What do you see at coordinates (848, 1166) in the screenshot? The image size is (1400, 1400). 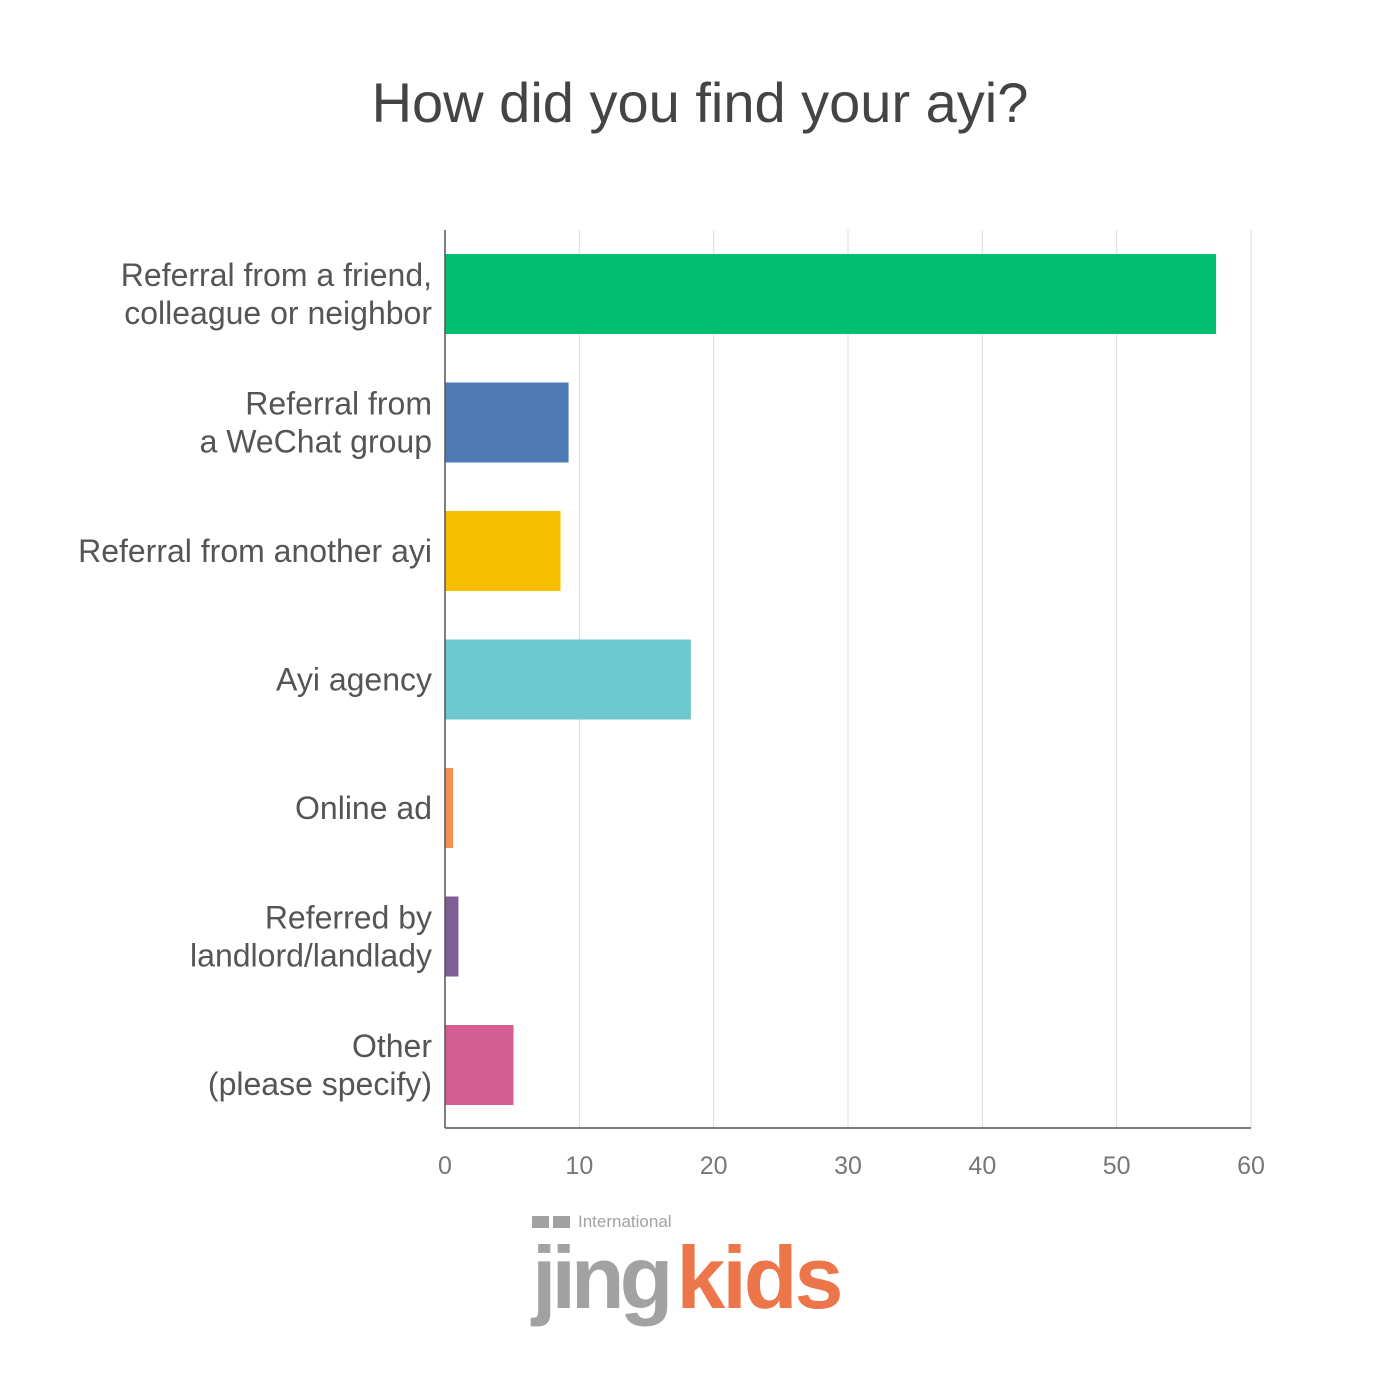 I see `x-tick-label: 30` at bounding box center [848, 1166].